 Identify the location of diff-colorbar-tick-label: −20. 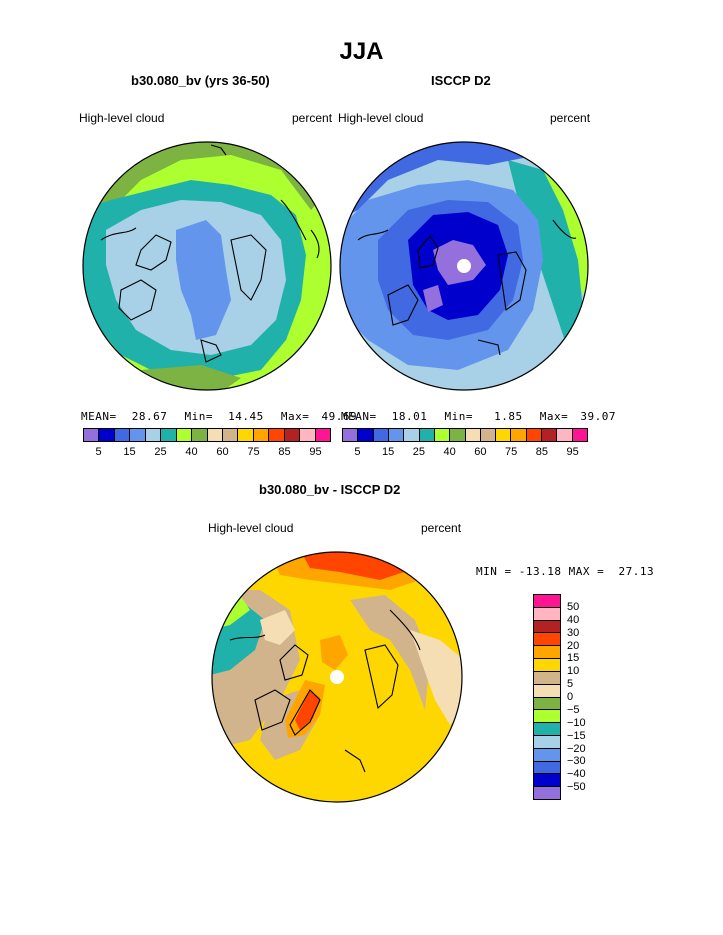
(576, 748).